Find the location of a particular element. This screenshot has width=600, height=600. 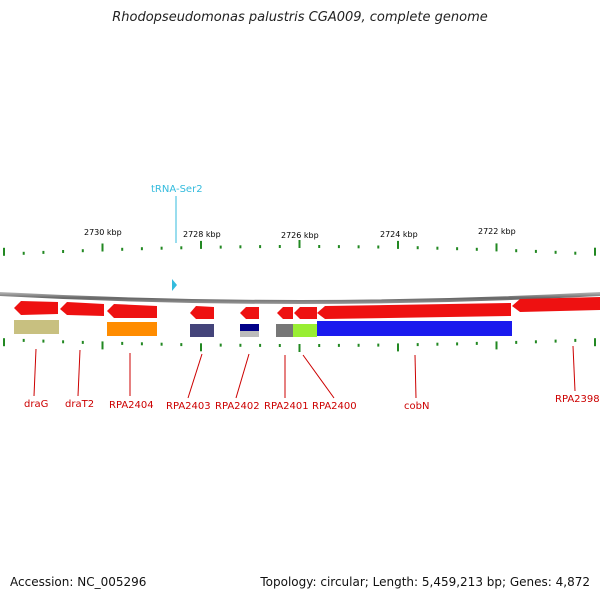

gene-label-RPA2398: RPA2398 is located at coordinates (577, 399).